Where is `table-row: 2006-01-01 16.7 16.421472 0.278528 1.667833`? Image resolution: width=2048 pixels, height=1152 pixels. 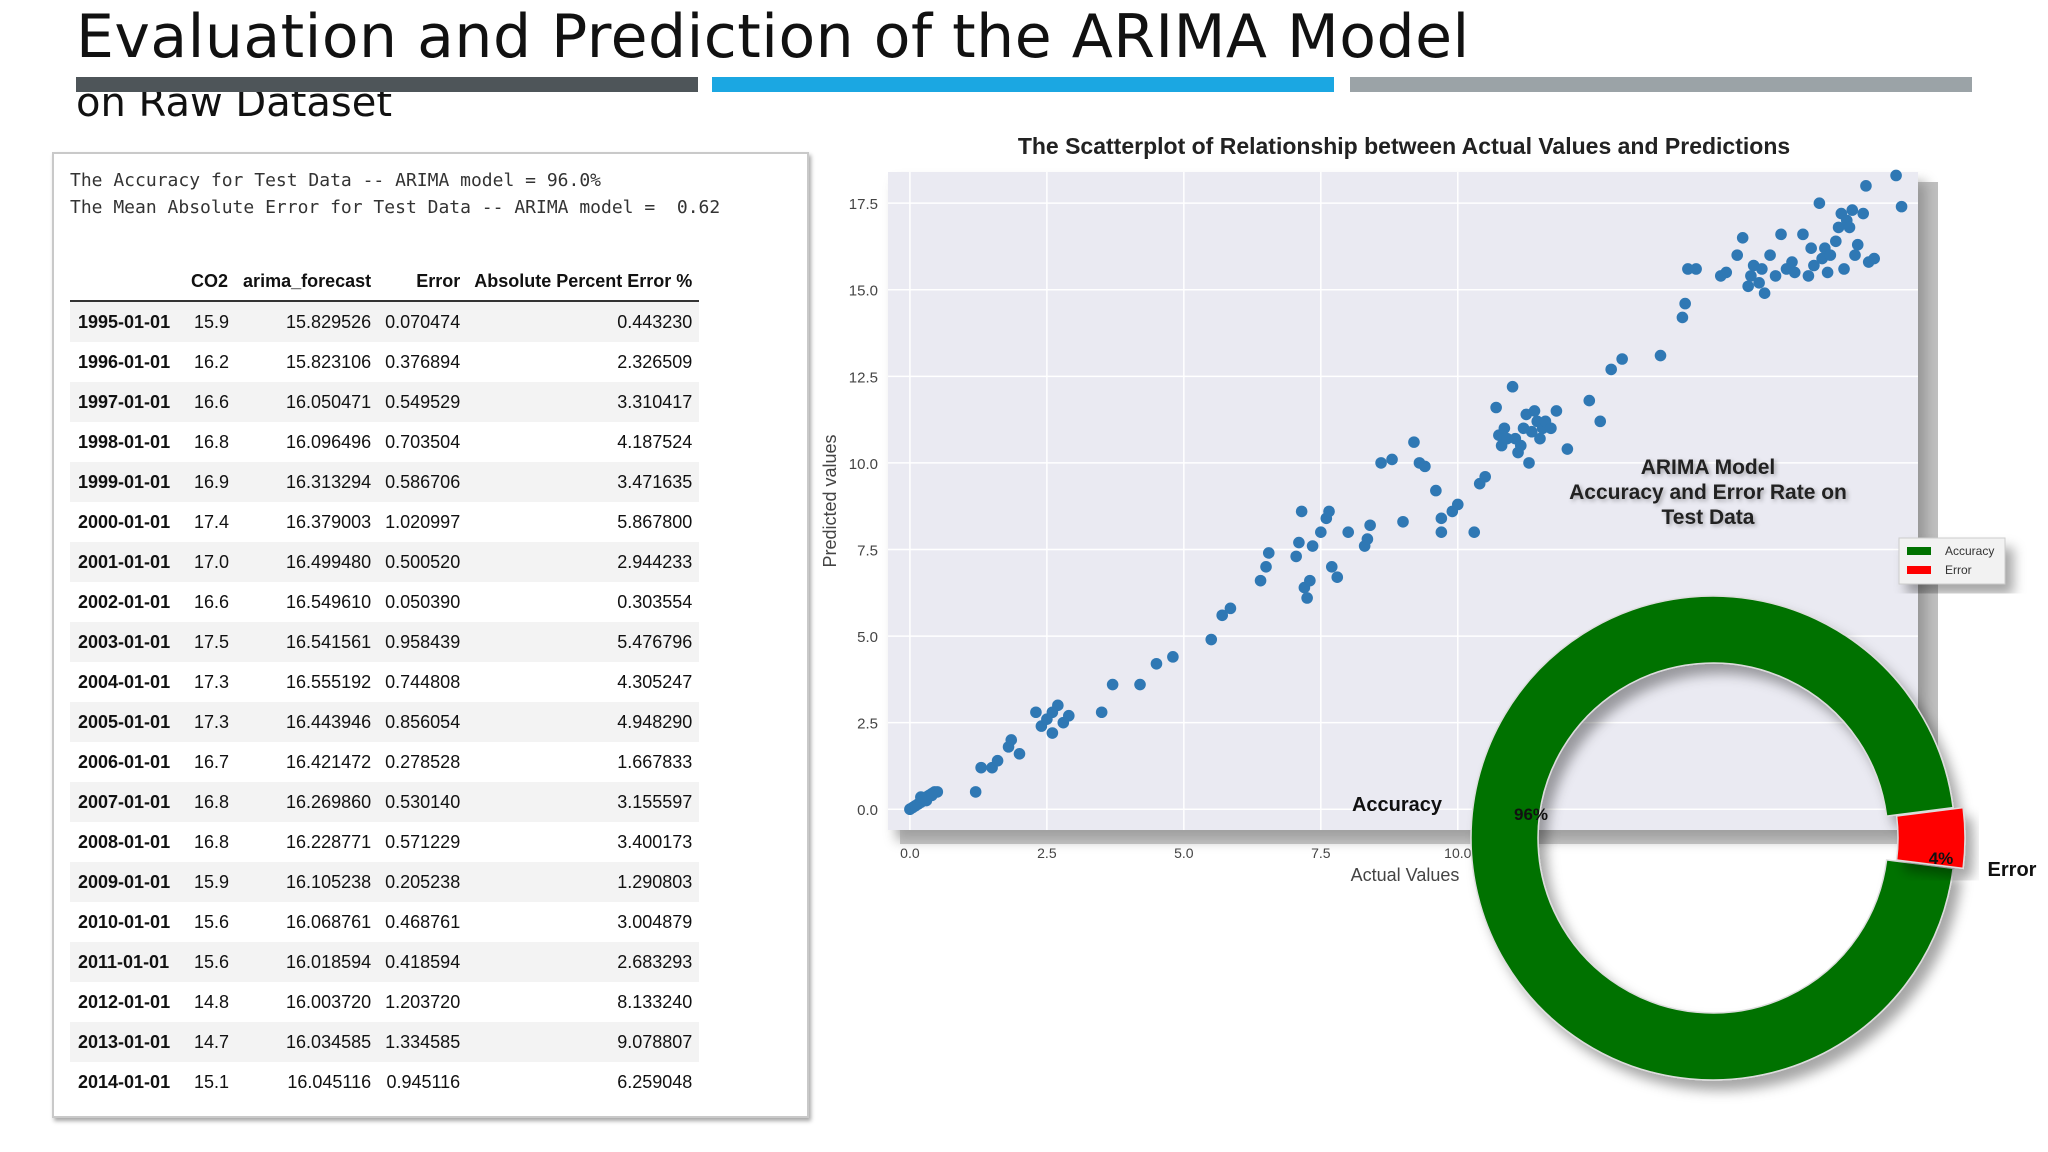
table-row: 2006-01-01 16.7 16.421472 0.278528 1.667833 is located at coordinates (384, 762).